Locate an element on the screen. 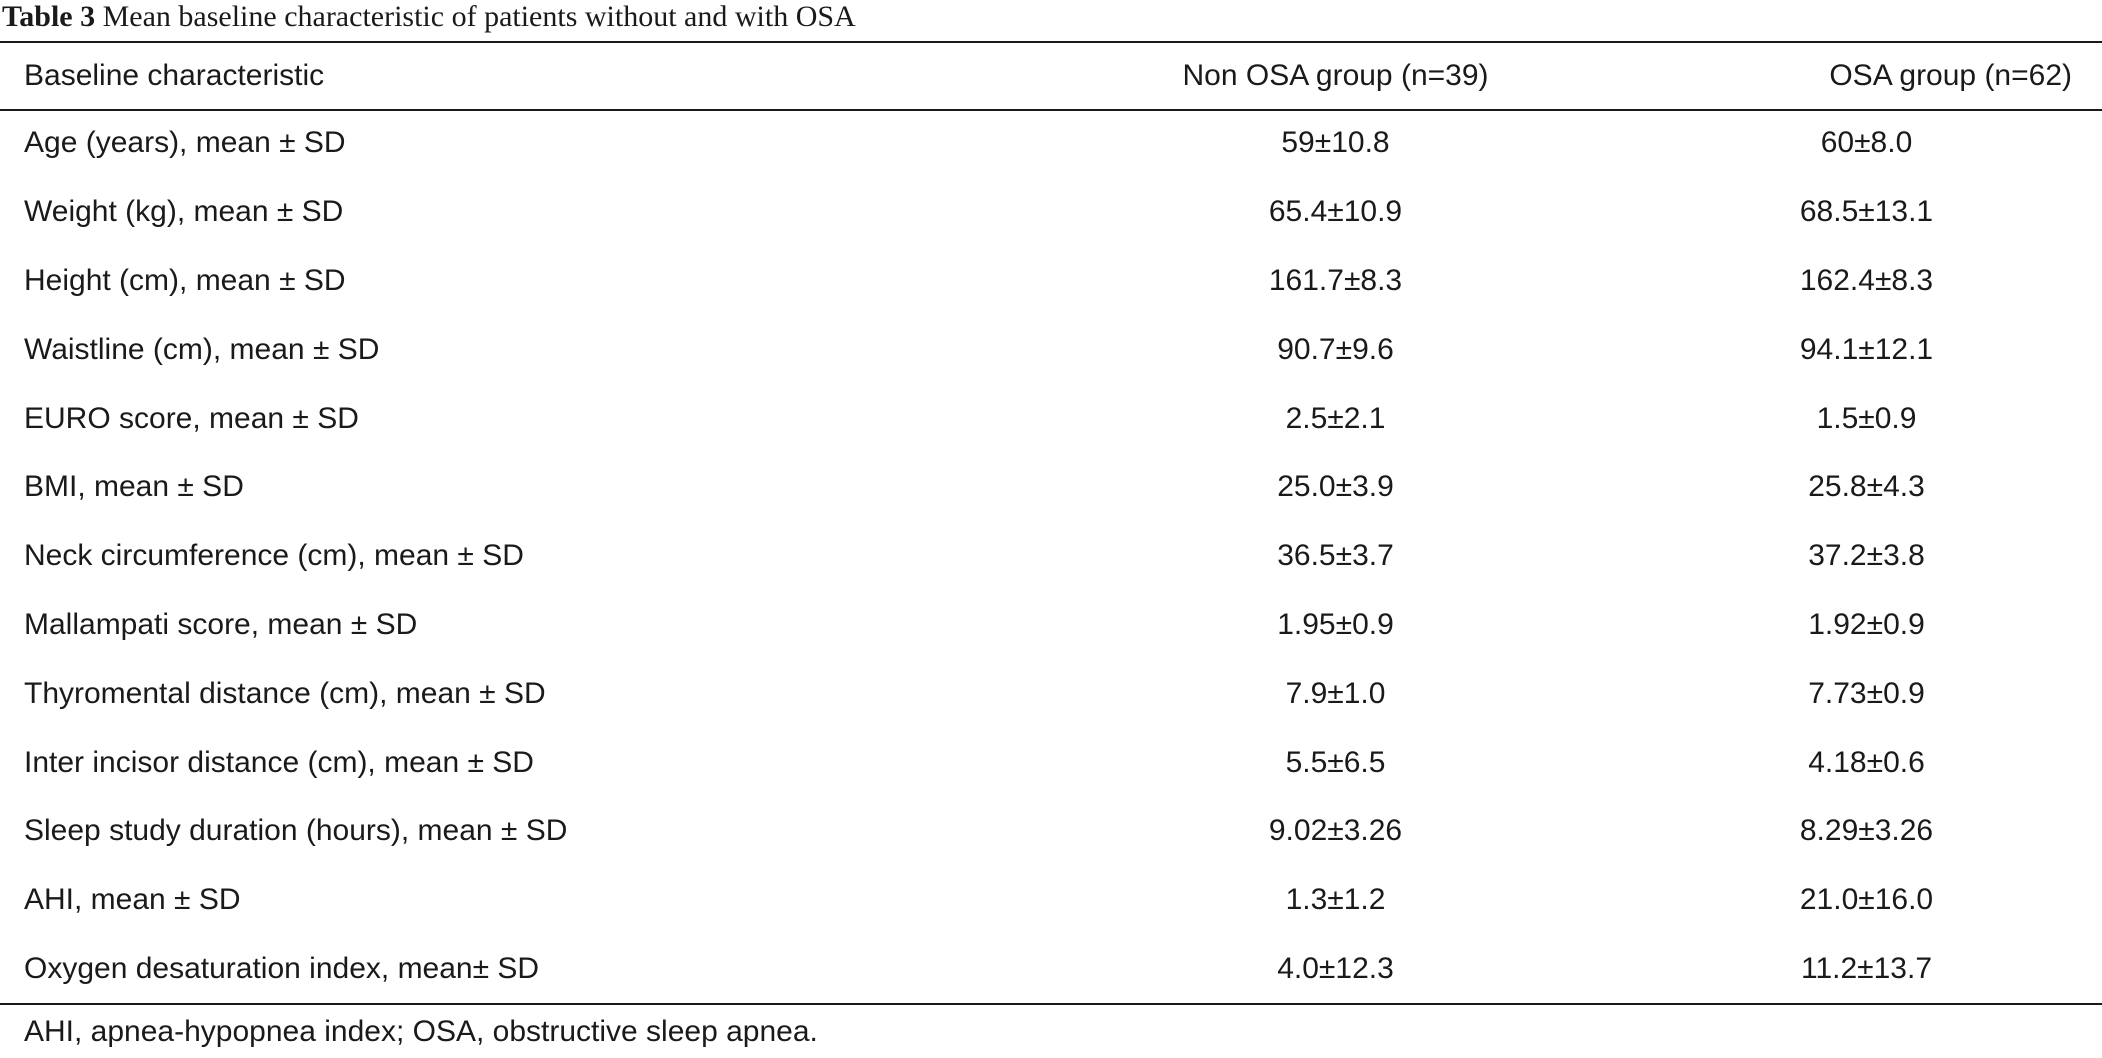 This screenshot has height=1058, width=2102. non-osa-value: 2.5±2.1 is located at coordinates (1335, 418).